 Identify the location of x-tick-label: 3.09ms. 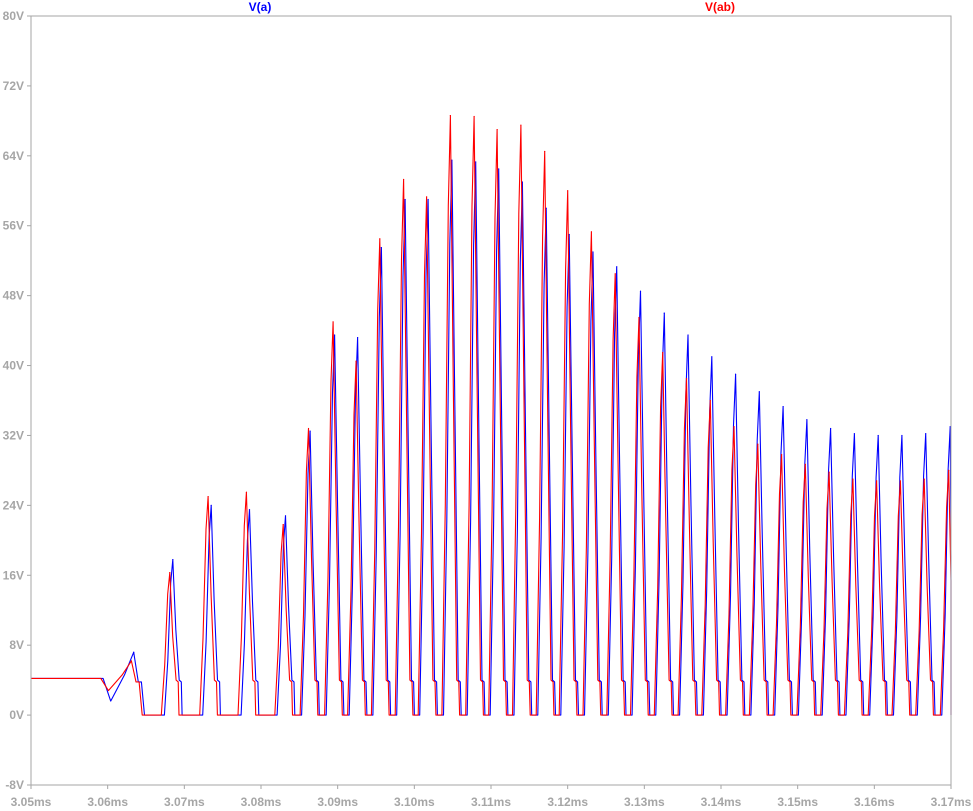
(337, 802).